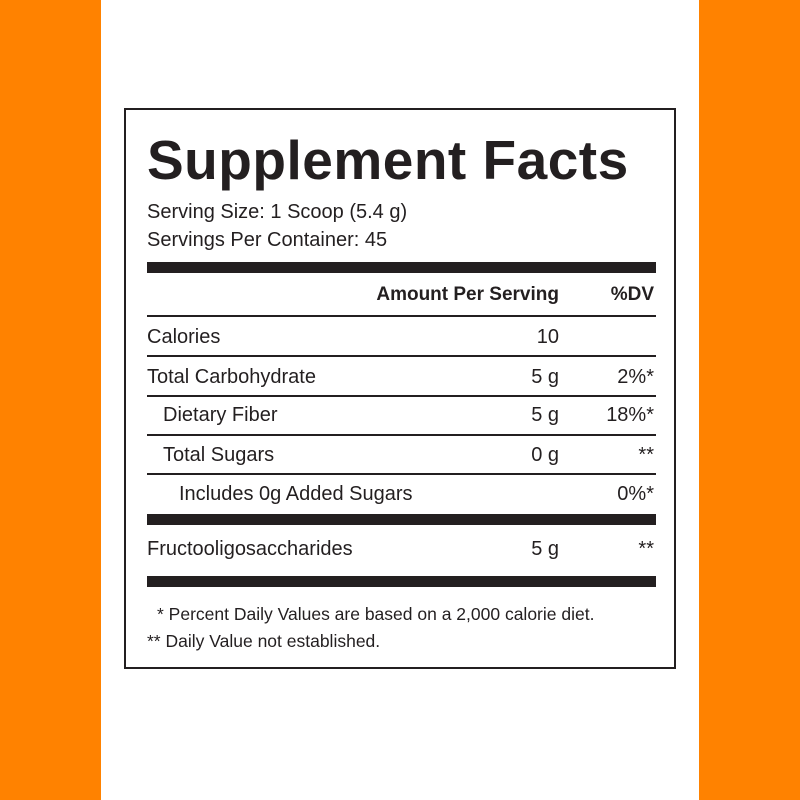 The width and height of the screenshot is (800, 800). Describe the element at coordinates (401, 377) in the screenshot. I see `table-row-total-carbohydrate: Total Carbohydrate 5 g 2%*` at that location.